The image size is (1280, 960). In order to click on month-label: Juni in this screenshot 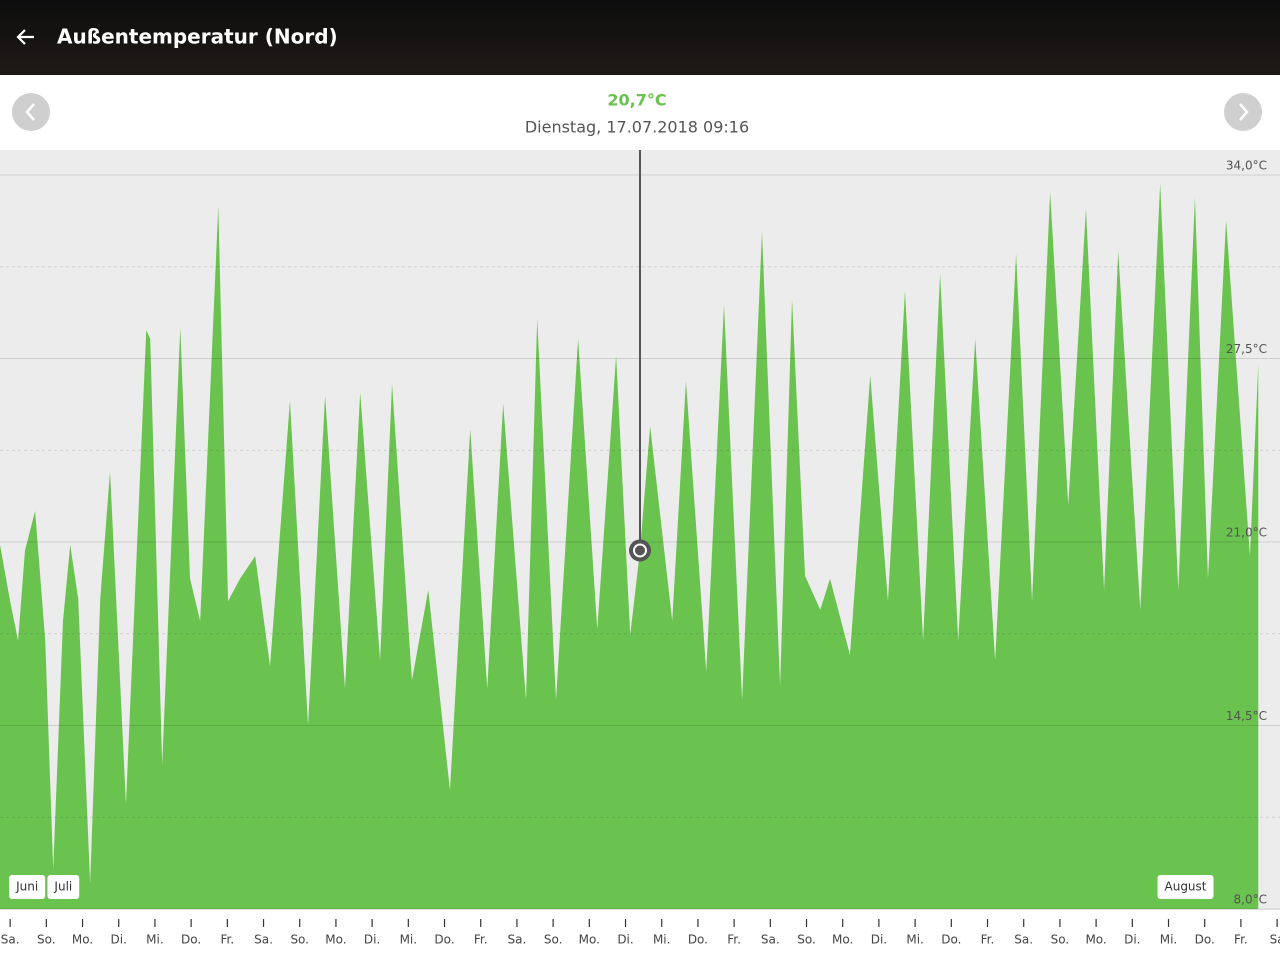, I will do `click(26, 887)`.